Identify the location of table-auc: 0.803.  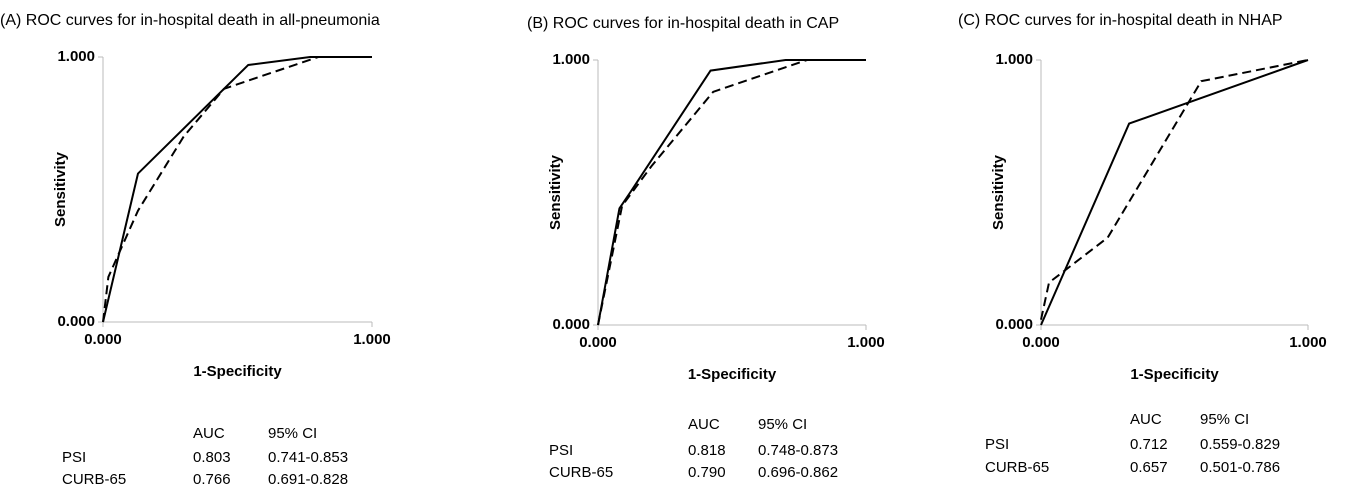
(212, 457).